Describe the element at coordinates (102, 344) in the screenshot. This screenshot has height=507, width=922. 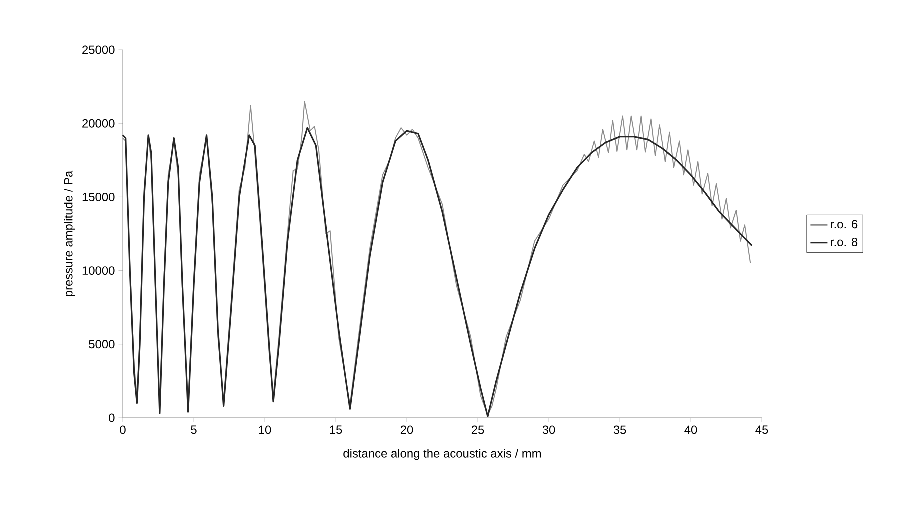
I see `y-tick-label: 5000` at that location.